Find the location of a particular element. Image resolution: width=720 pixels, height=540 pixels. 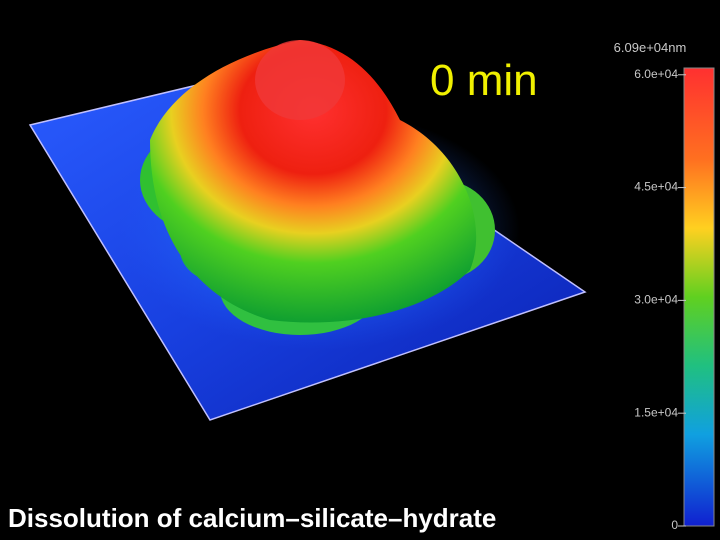

caption: Dissolution of calcium–silicate–hydrate is located at coordinates (252, 518).